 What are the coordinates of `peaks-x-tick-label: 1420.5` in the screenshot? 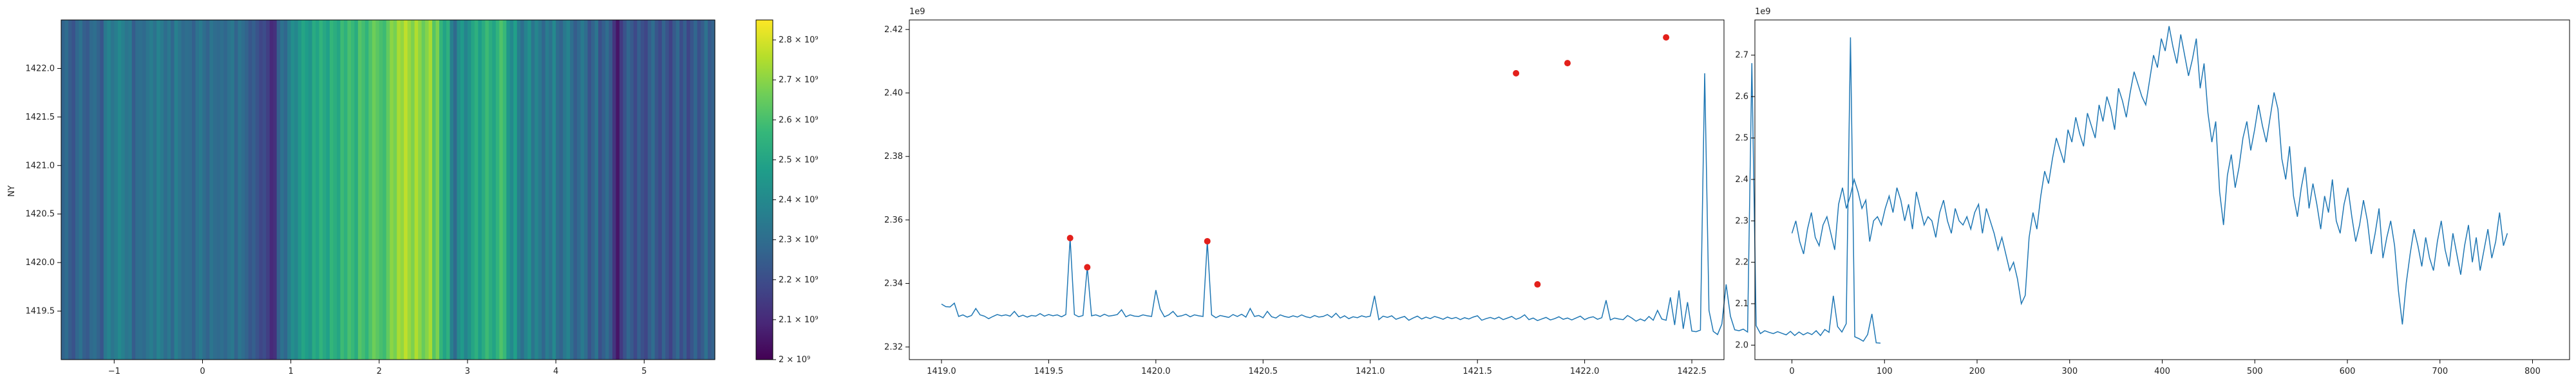 It's located at (1263, 371).